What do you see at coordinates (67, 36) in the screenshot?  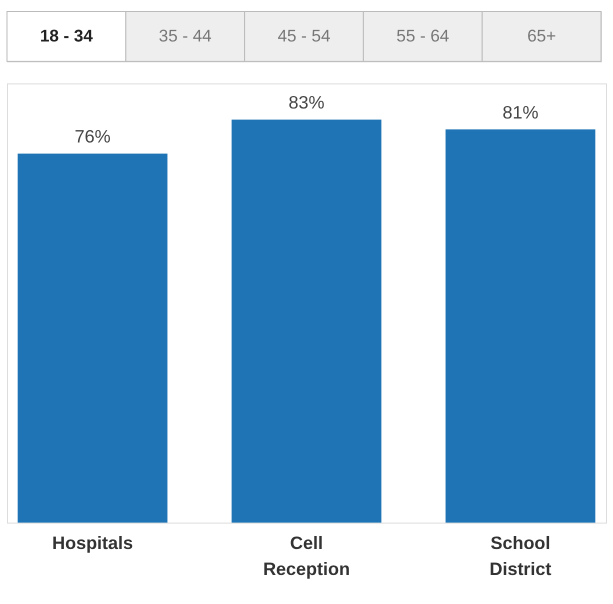 I see `text: 18 - 34` at bounding box center [67, 36].